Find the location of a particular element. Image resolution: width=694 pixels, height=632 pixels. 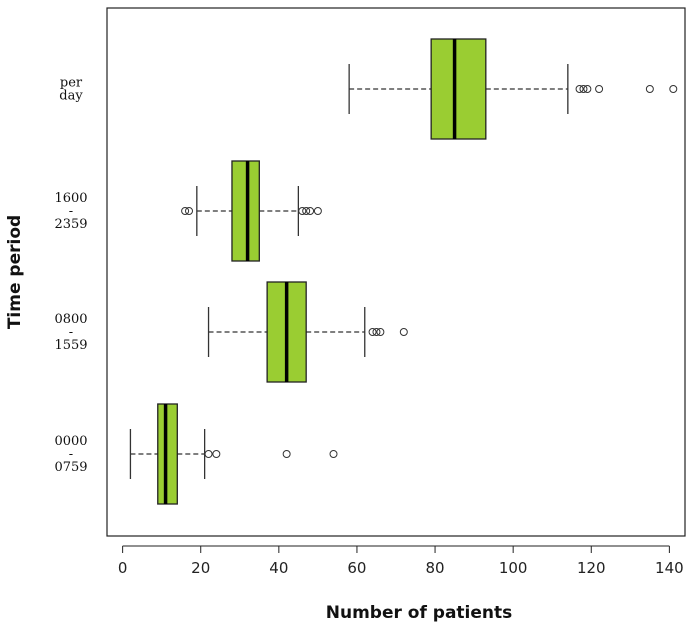

x-tick-label: 100 is located at coordinates (513, 568).